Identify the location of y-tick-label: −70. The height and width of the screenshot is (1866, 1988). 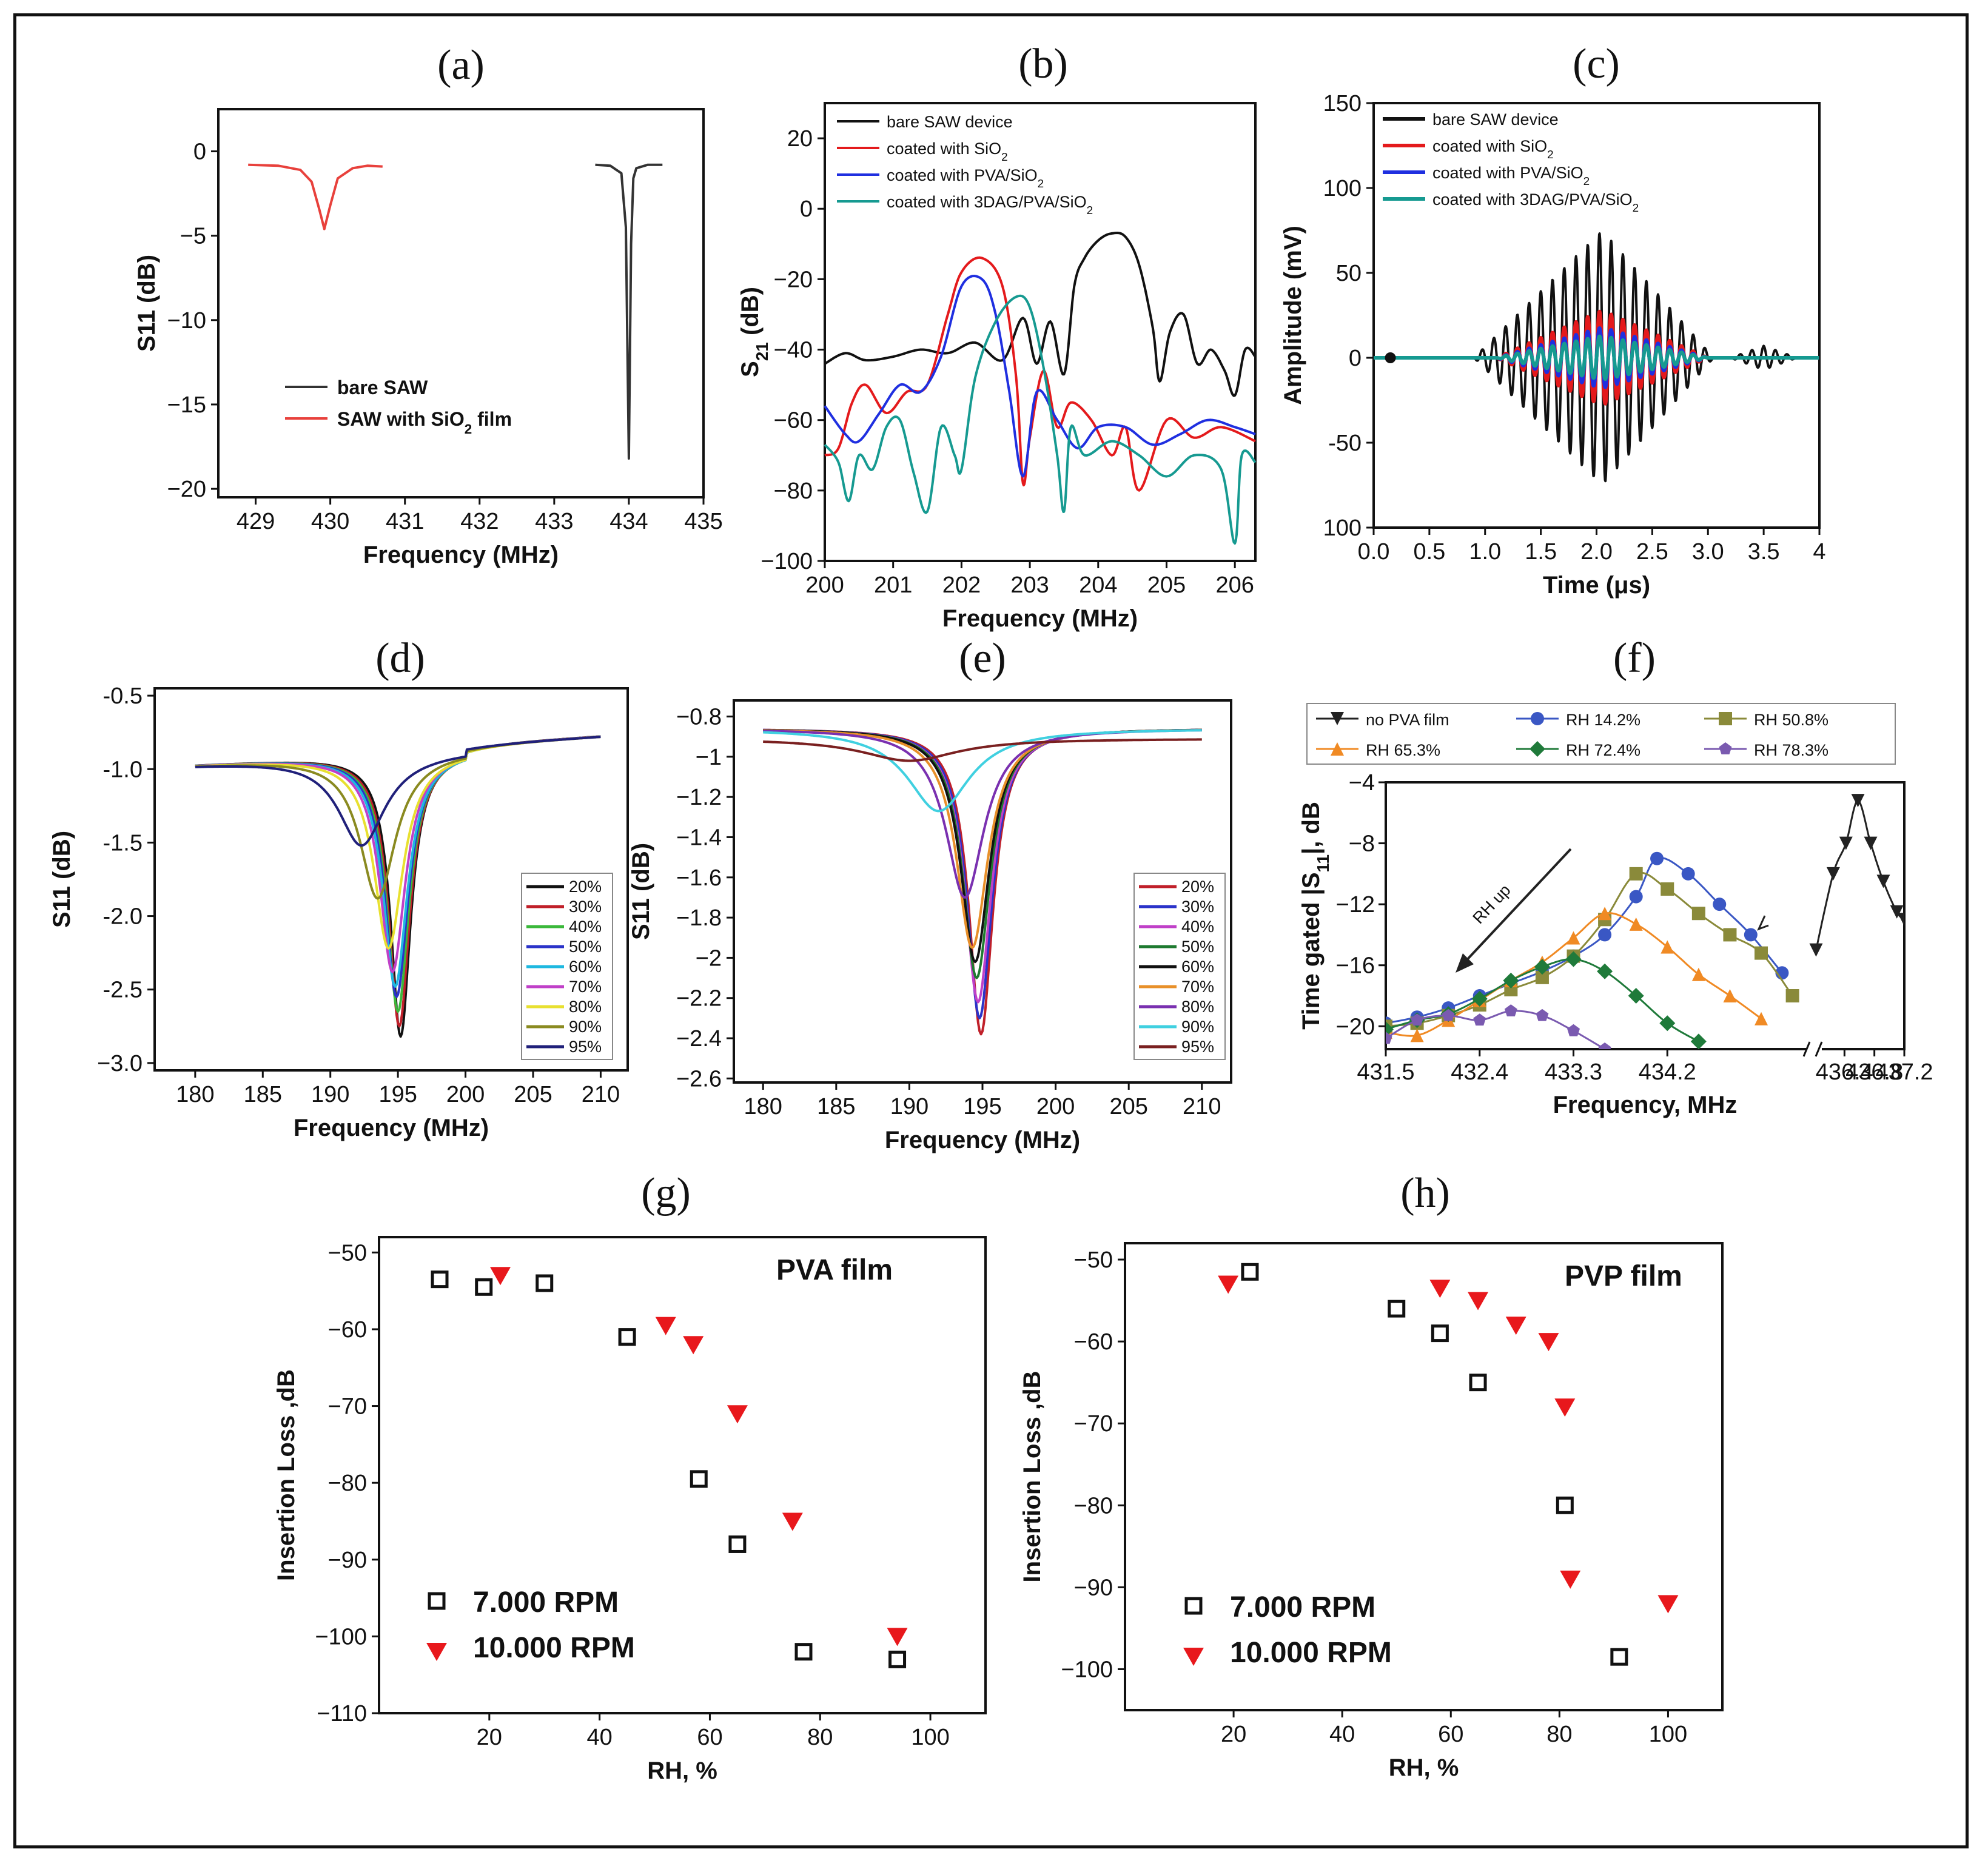
(1093, 1424).